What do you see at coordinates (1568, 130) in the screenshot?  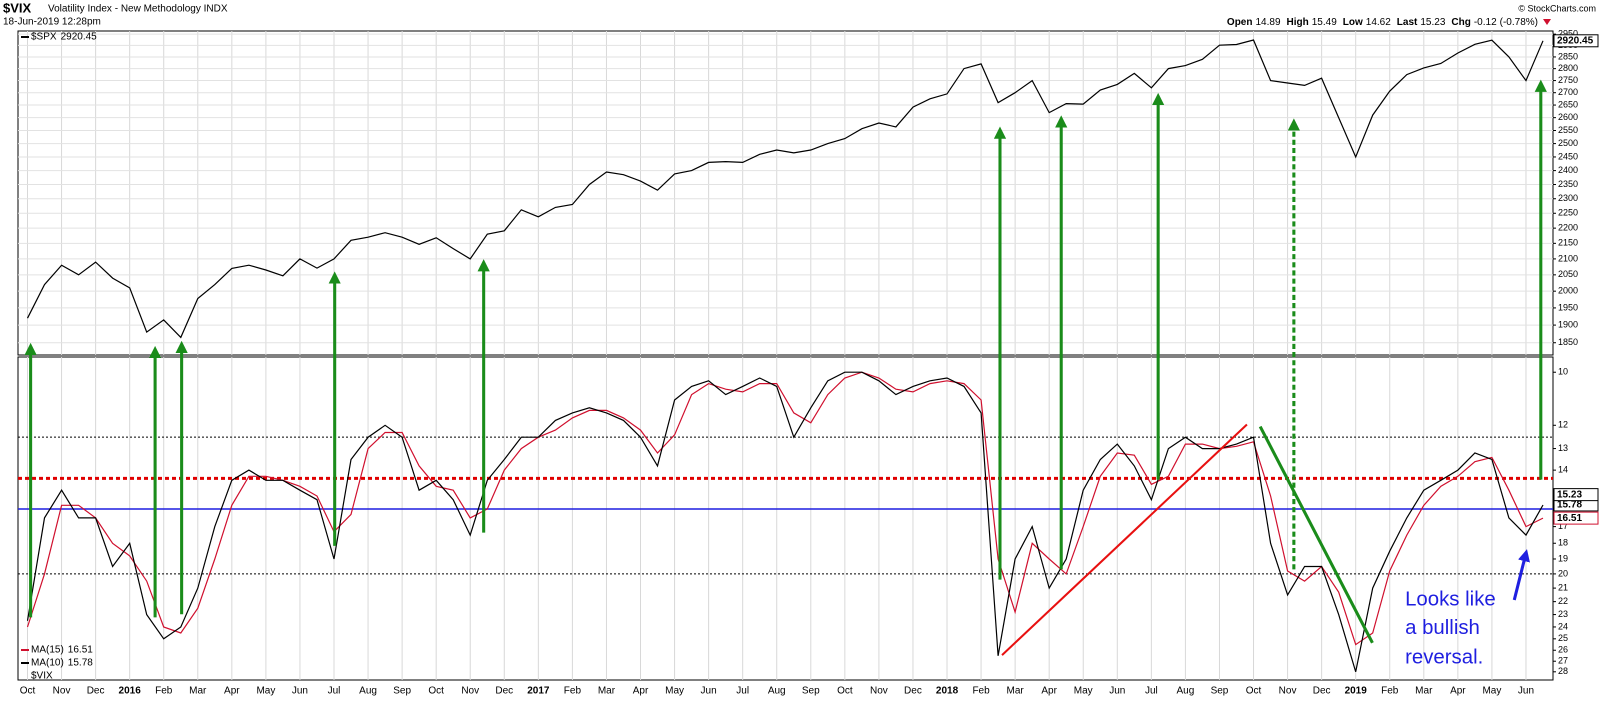 I see `y-tick-label: 2550` at bounding box center [1568, 130].